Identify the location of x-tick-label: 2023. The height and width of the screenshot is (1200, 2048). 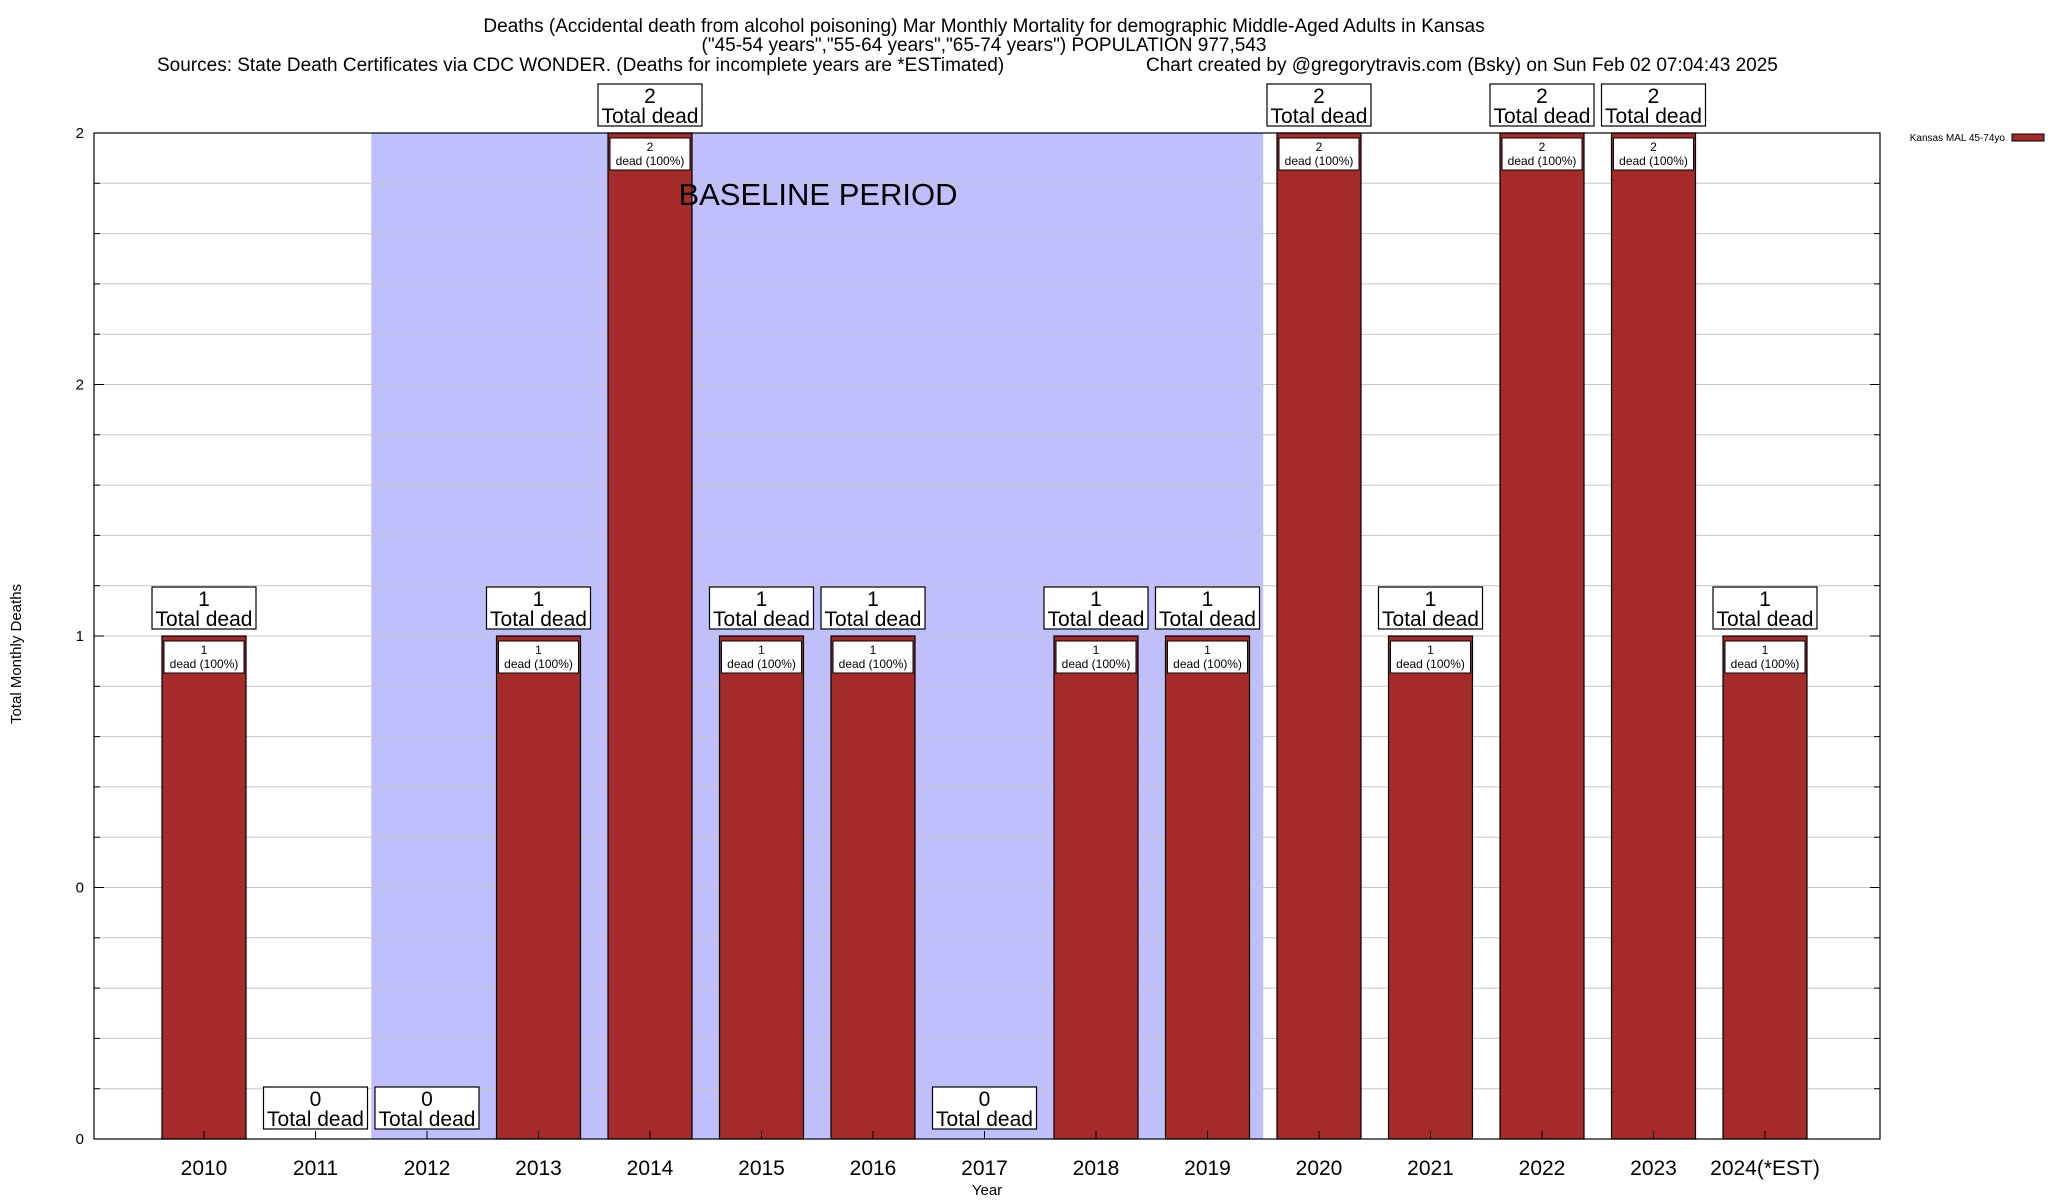
(1653, 1168).